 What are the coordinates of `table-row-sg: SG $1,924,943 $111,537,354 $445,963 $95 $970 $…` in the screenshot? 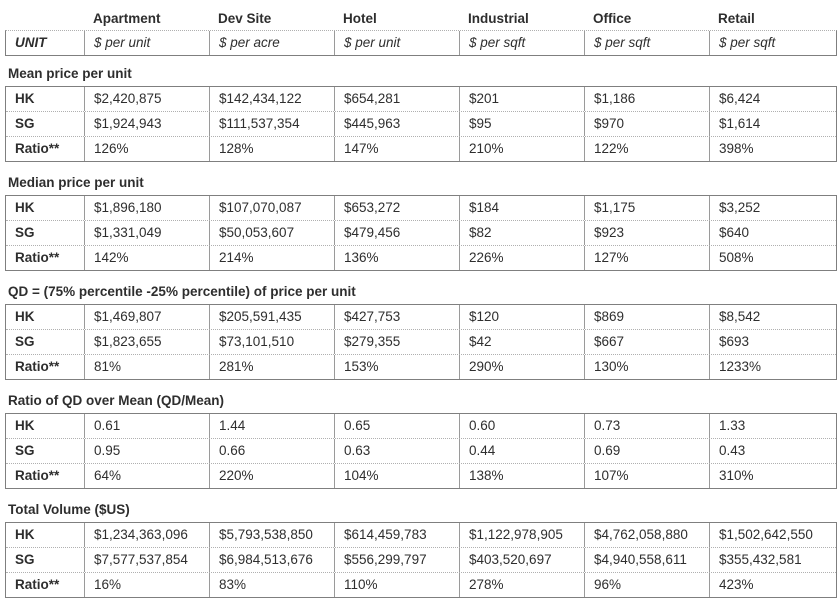 It's located at (421, 124).